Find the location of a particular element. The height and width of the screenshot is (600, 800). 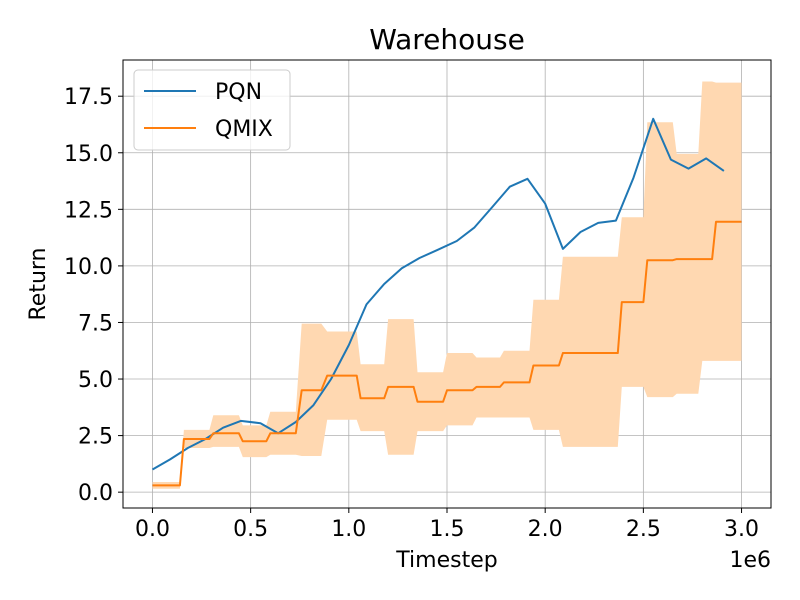

x-tick-label: 2.0 is located at coordinates (545, 529).